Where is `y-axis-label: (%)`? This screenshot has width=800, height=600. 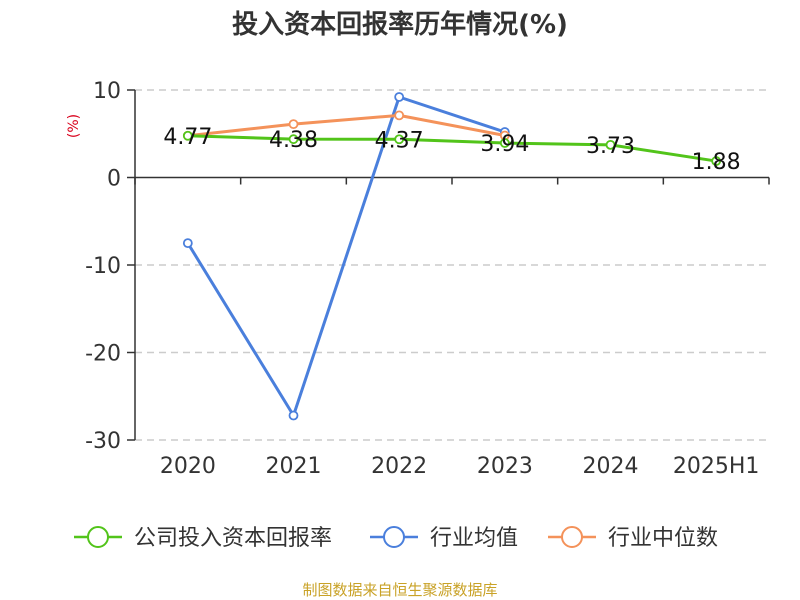
y-axis-label: (%) is located at coordinates (74, 126).